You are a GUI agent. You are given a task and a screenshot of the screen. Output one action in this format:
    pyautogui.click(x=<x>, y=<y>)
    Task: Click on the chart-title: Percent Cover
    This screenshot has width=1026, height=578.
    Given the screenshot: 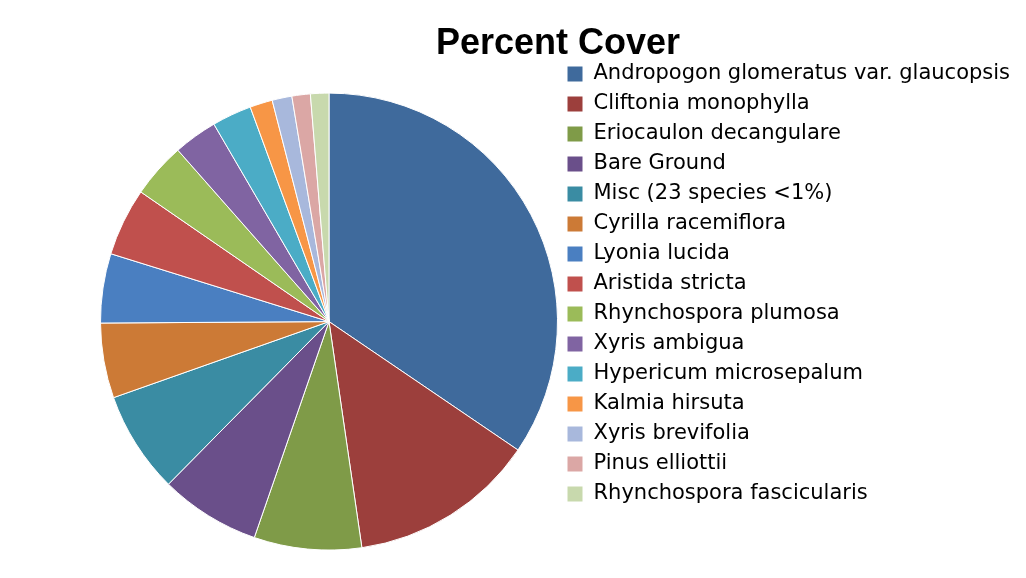 What is the action you would take?
    pyautogui.click(x=558, y=41)
    